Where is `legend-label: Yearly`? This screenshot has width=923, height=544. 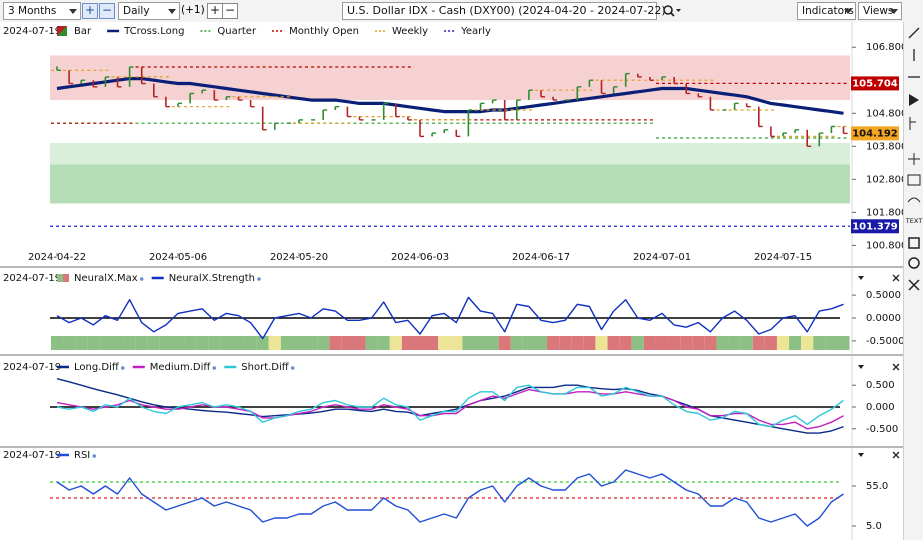 legend-label: Yearly is located at coordinates (475, 31).